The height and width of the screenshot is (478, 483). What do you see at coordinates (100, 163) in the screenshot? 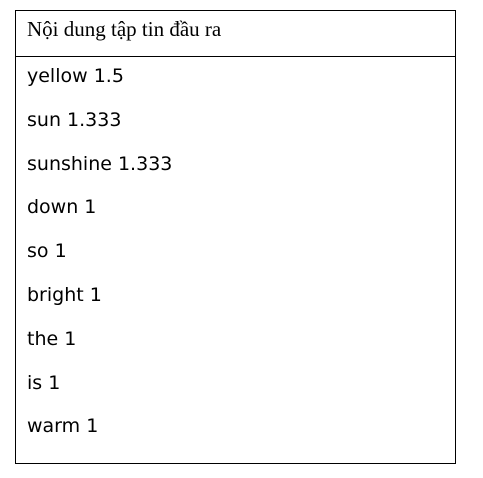
I see `output-line: sunshine 1.333` at bounding box center [100, 163].